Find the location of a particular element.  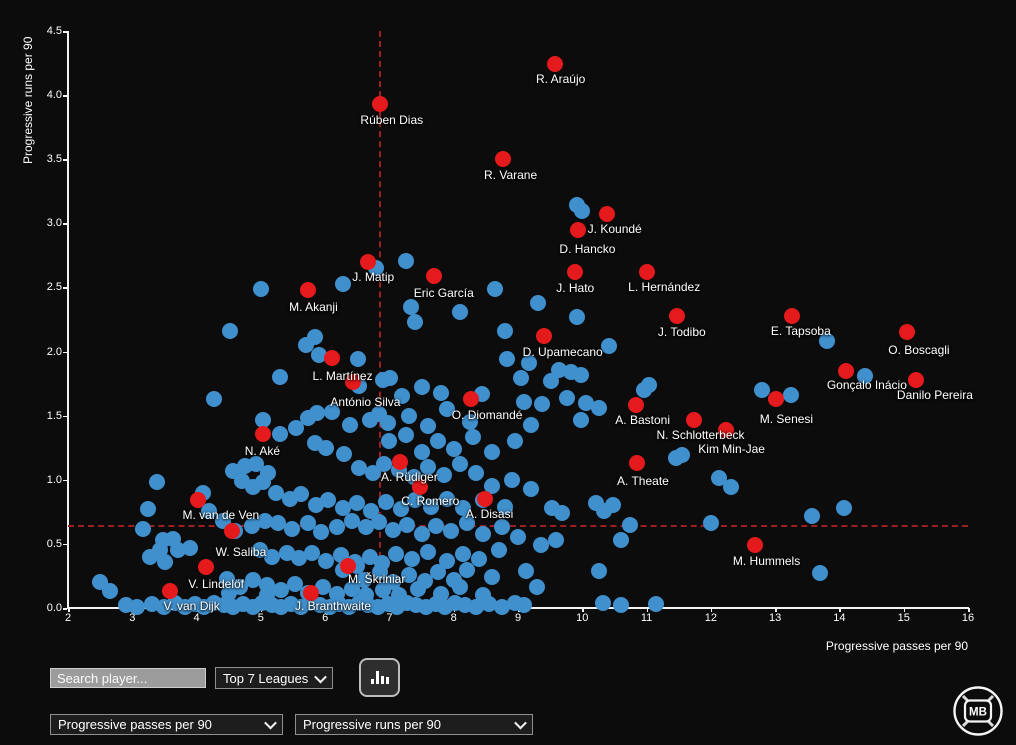

league-select: Top 7 Leagues is located at coordinates (274, 678).